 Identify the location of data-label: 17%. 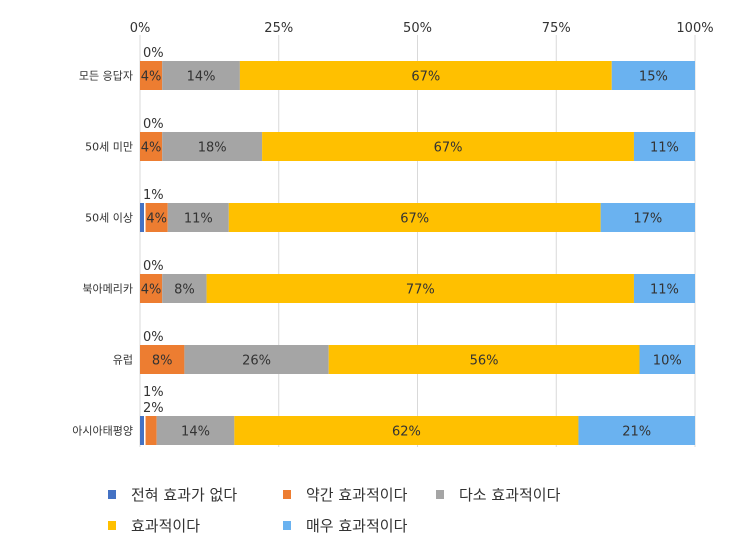
(647, 219).